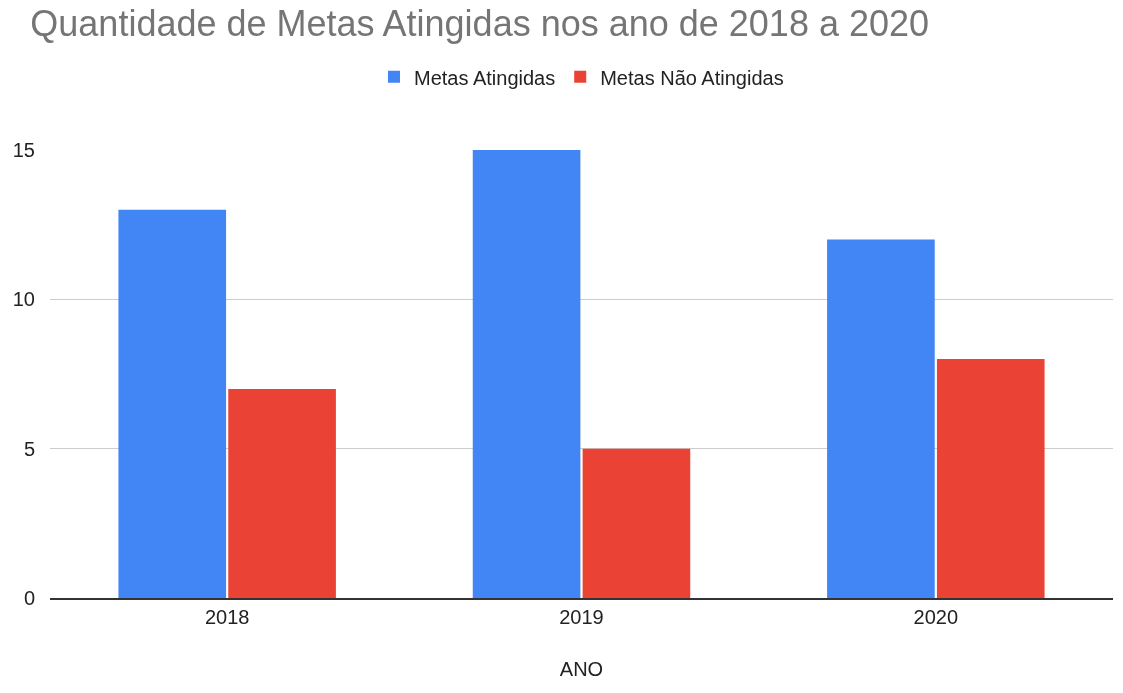 This screenshot has width=1123, height=693. Describe the element at coordinates (227, 616) in the screenshot. I see `x-tick-label: 2018` at that location.